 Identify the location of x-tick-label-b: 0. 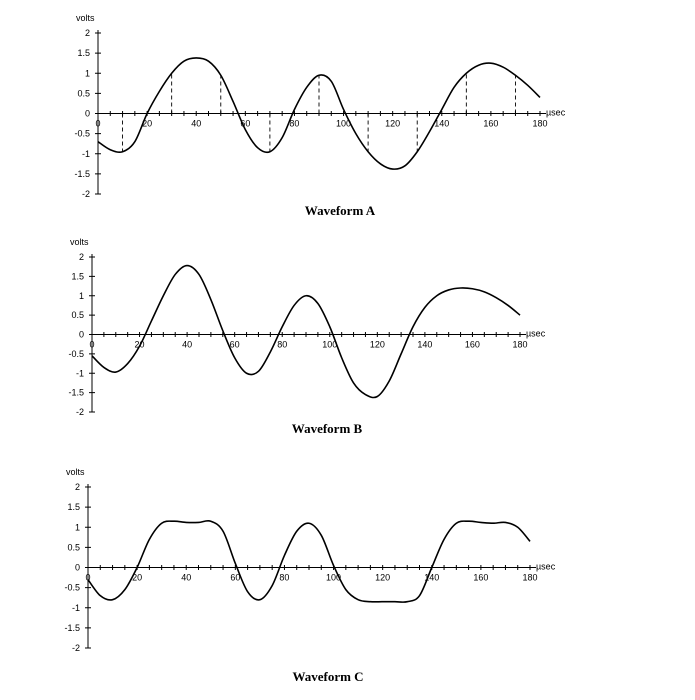
(91, 345).